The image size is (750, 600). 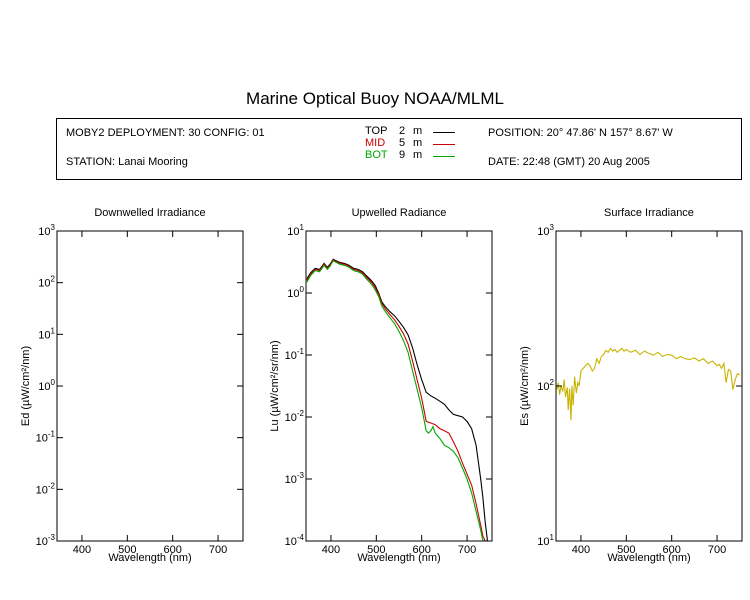 I want to click on chart-title: Downwelled Irradiance, so click(x=149, y=213).